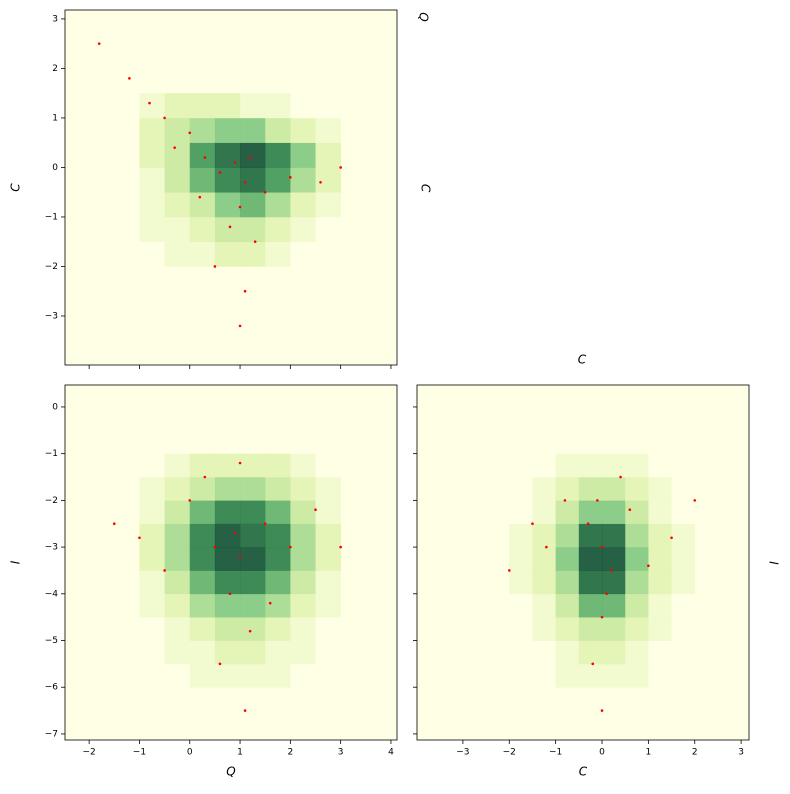 The image size is (790, 794). Describe the element at coordinates (509, 753) in the screenshot. I see `x-tick-label: −2` at that location.